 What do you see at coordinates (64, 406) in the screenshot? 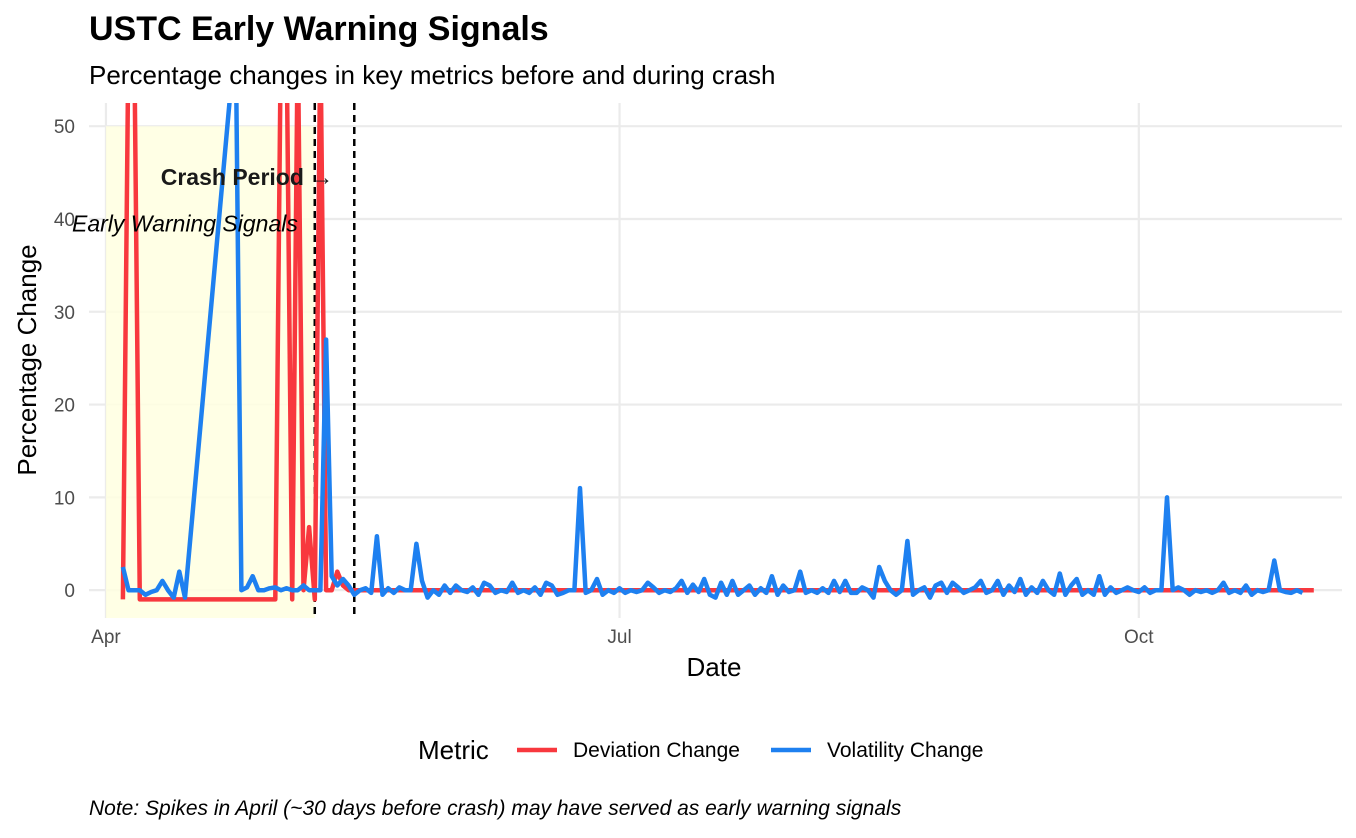
I see `y-tick-label: 20` at bounding box center [64, 406].